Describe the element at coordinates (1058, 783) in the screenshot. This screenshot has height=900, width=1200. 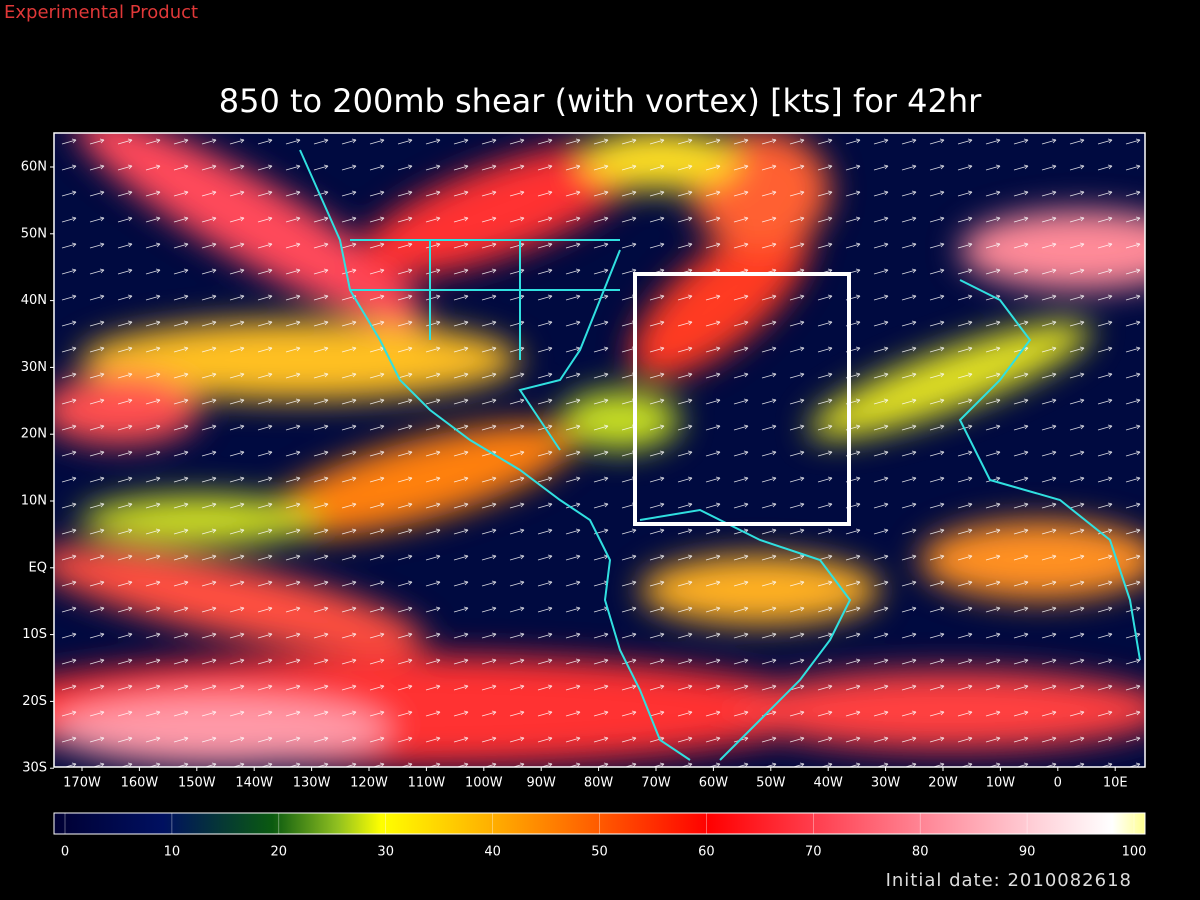
I see `lon-label: 0` at that location.